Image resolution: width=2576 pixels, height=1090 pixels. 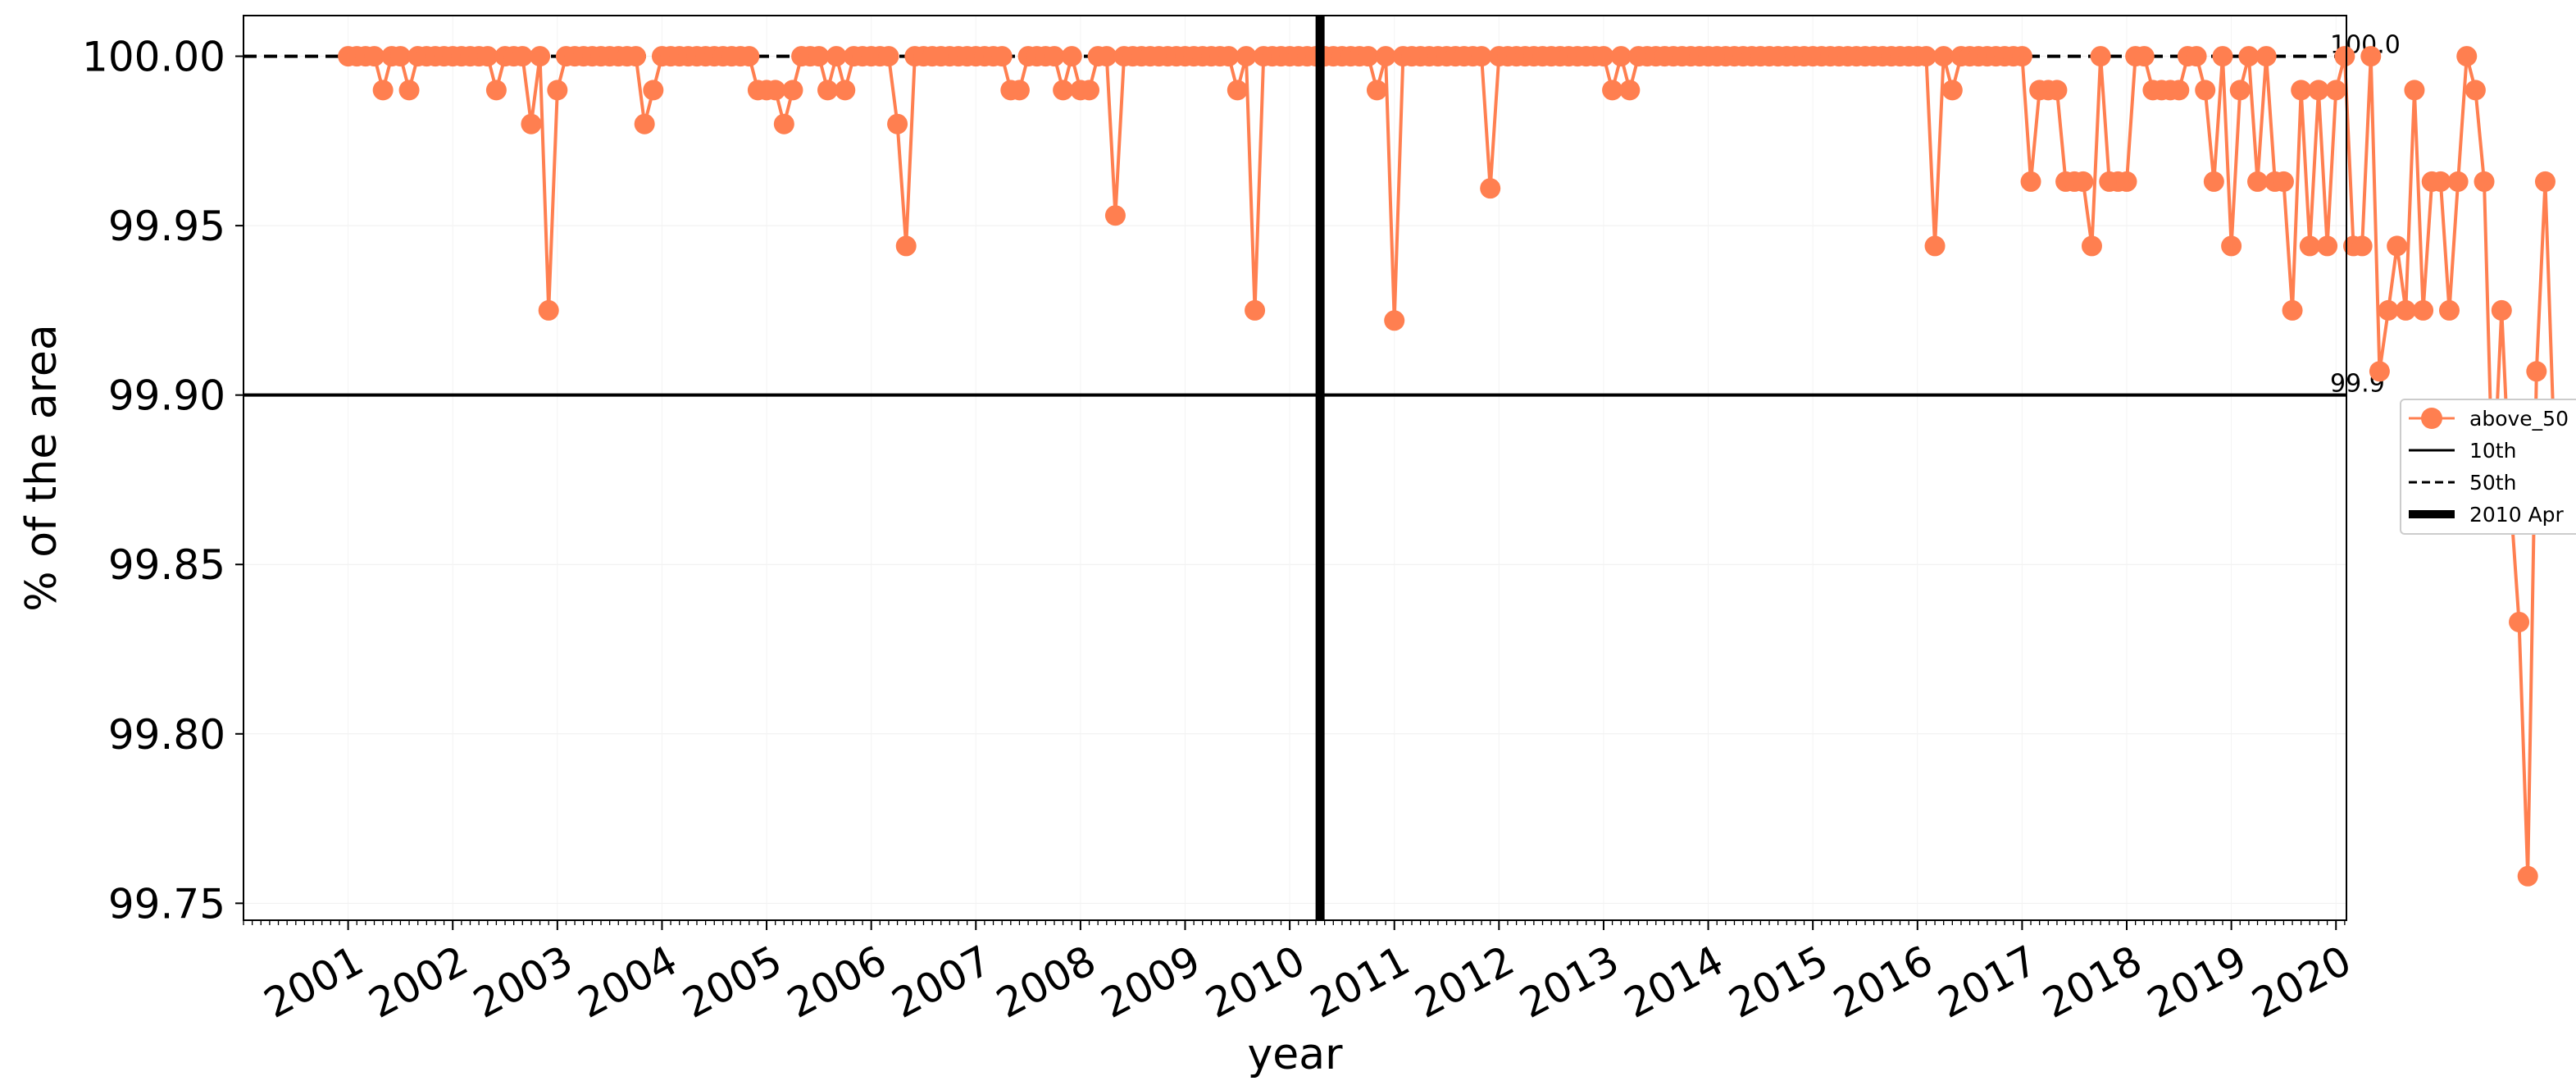 I want to click on legend-swatch-marker, so click(x=2431, y=419).